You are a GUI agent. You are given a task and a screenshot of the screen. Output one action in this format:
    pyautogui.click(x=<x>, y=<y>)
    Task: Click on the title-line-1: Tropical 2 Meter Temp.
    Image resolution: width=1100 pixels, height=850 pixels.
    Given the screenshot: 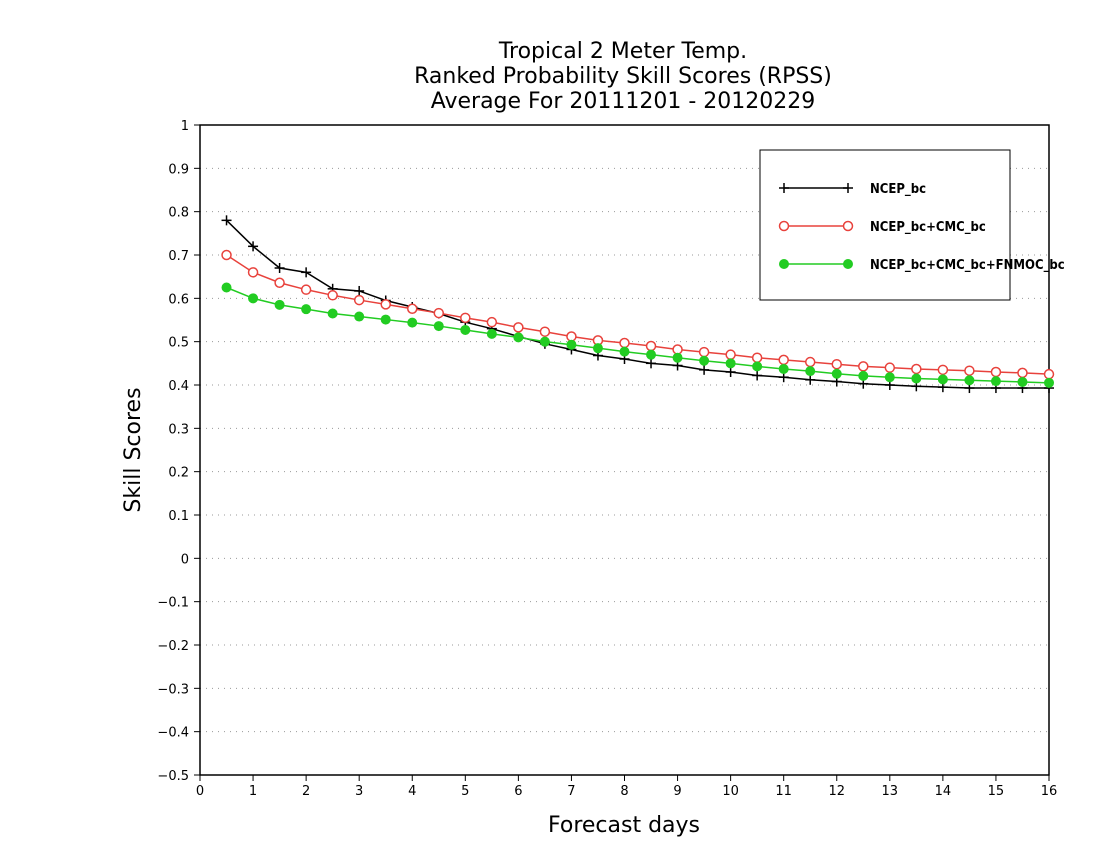 What is the action you would take?
    pyautogui.click(x=622, y=51)
    